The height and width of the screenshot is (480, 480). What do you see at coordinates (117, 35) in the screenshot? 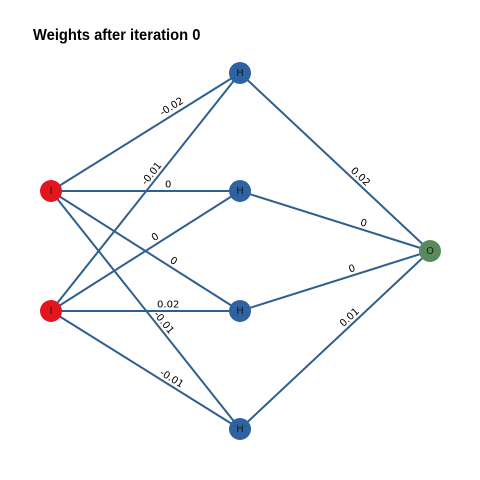
I see `diagram-title: Weights after iteration 0` at bounding box center [117, 35].